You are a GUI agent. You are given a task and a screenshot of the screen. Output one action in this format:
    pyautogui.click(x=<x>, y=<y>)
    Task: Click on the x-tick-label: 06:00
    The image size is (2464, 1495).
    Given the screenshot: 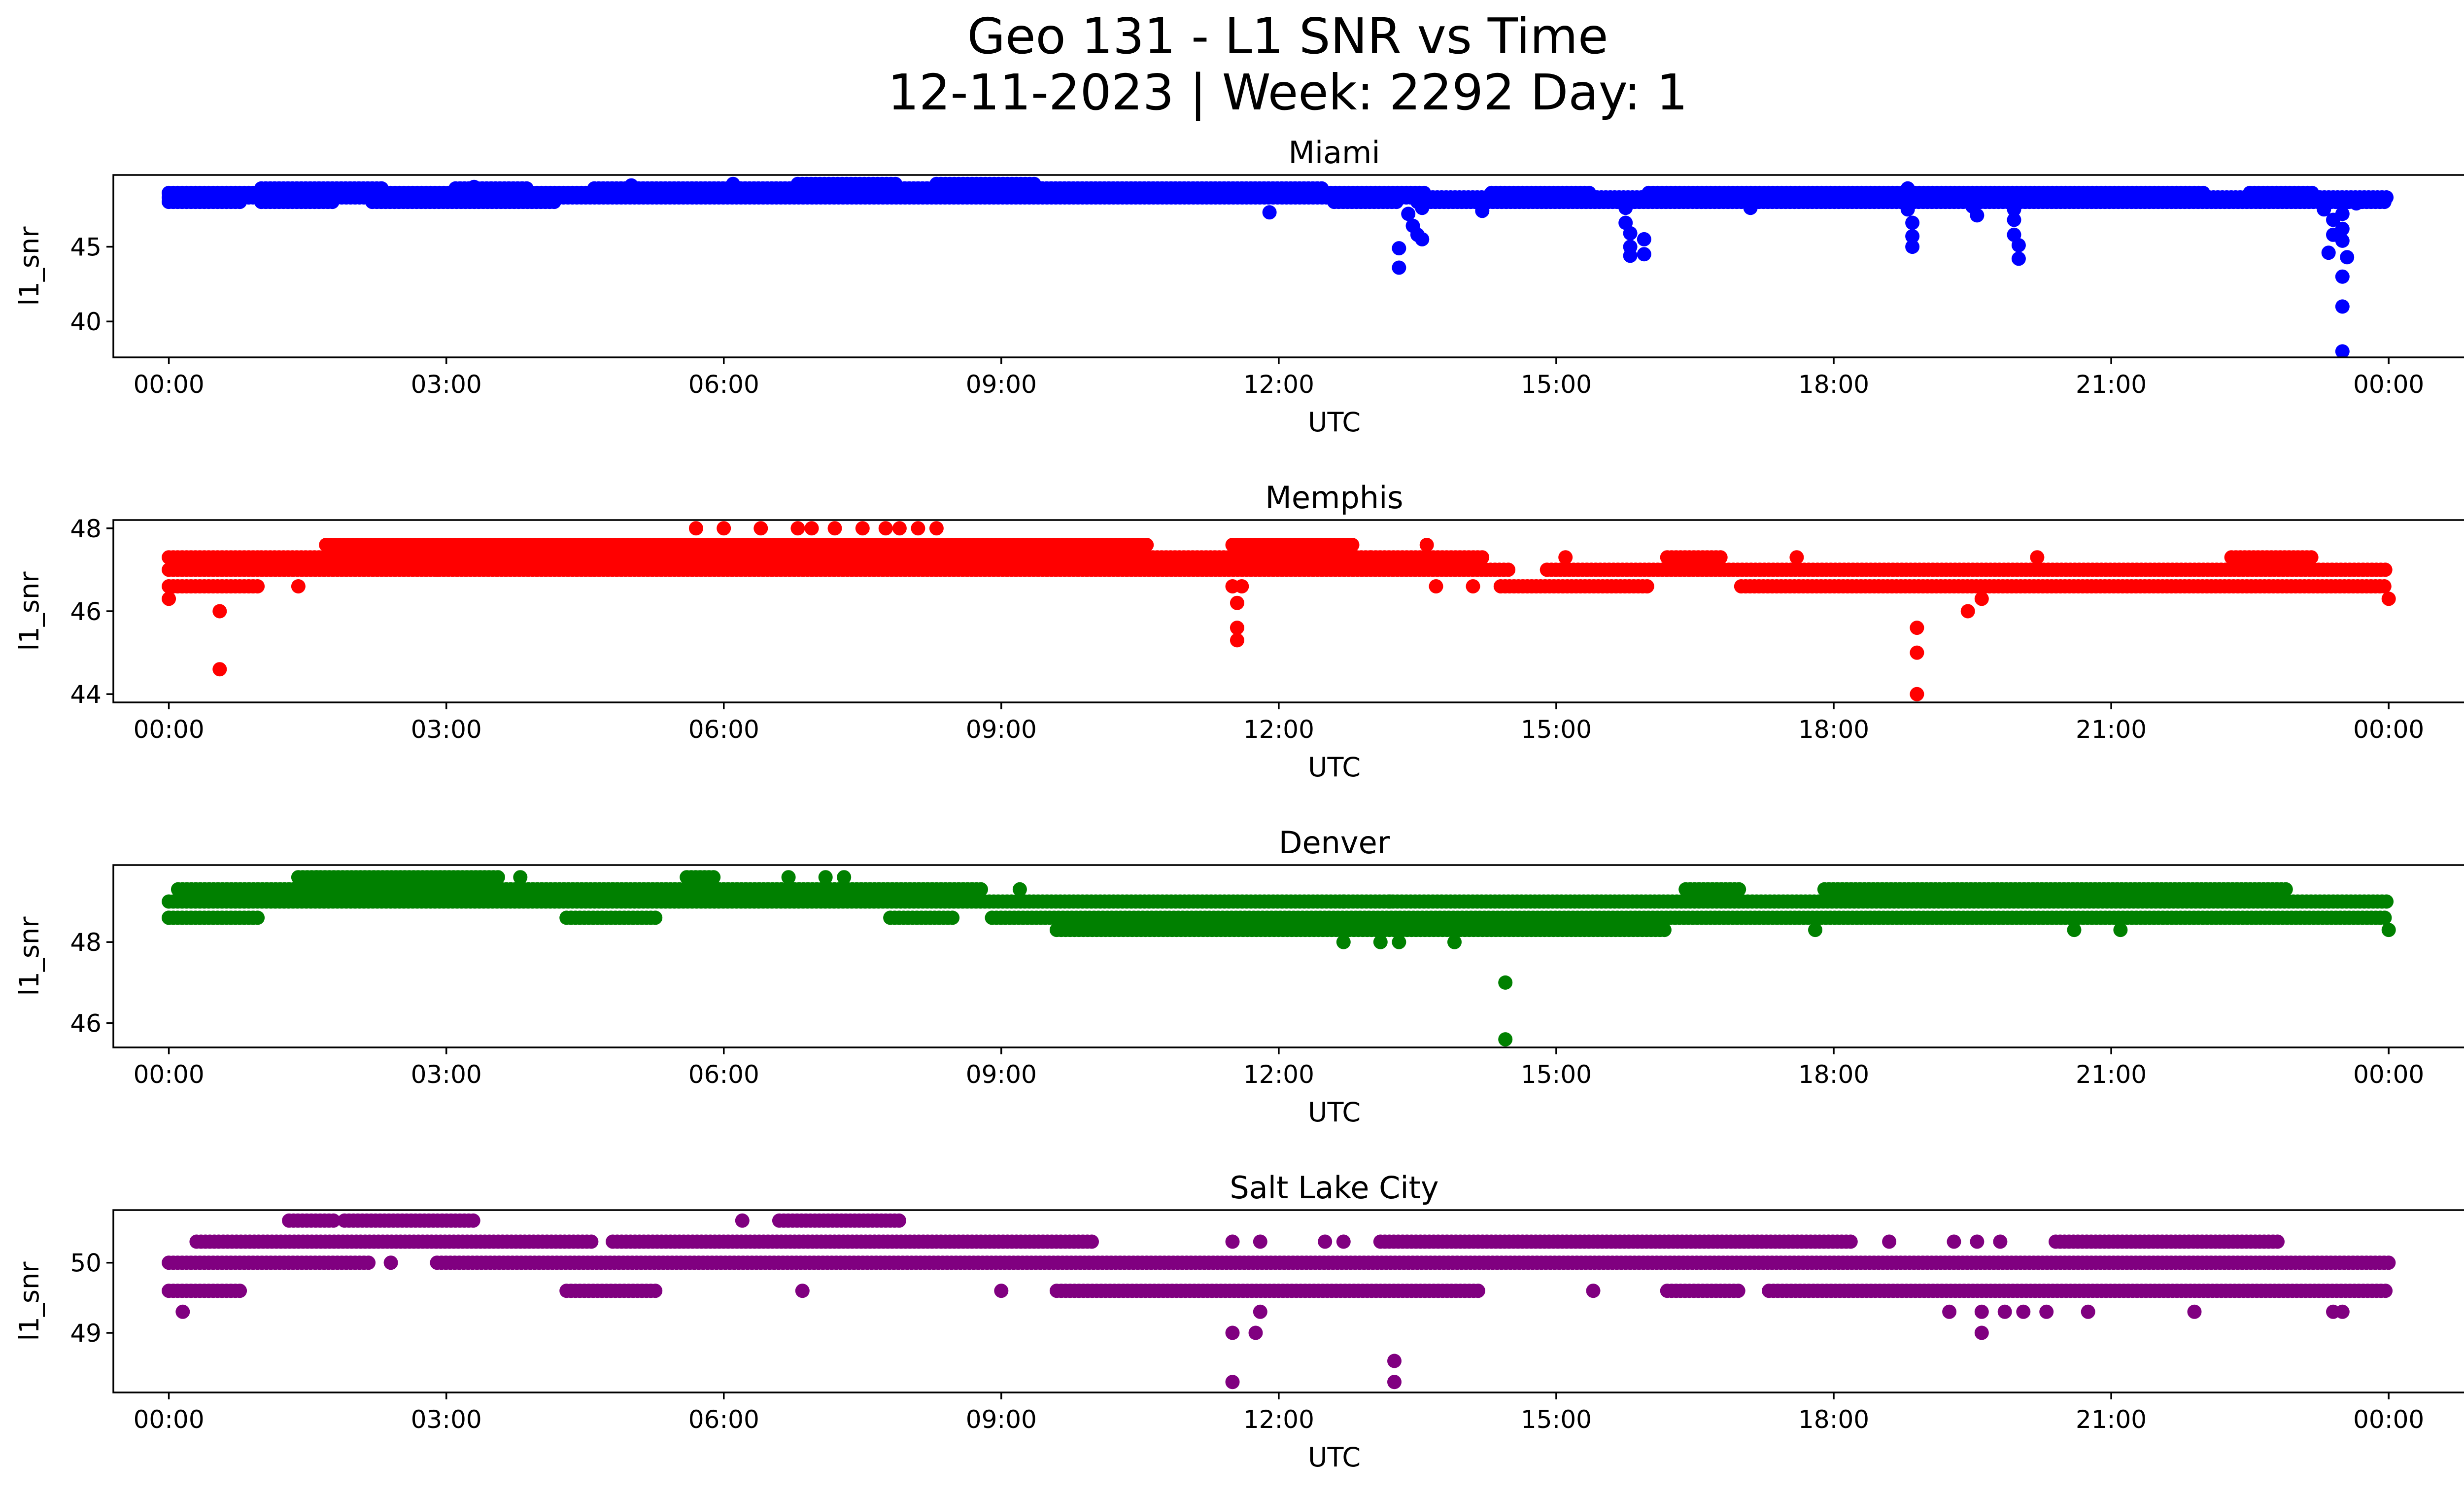 What is the action you would take?
    pyautogui.click(x=723, y=1074)
    